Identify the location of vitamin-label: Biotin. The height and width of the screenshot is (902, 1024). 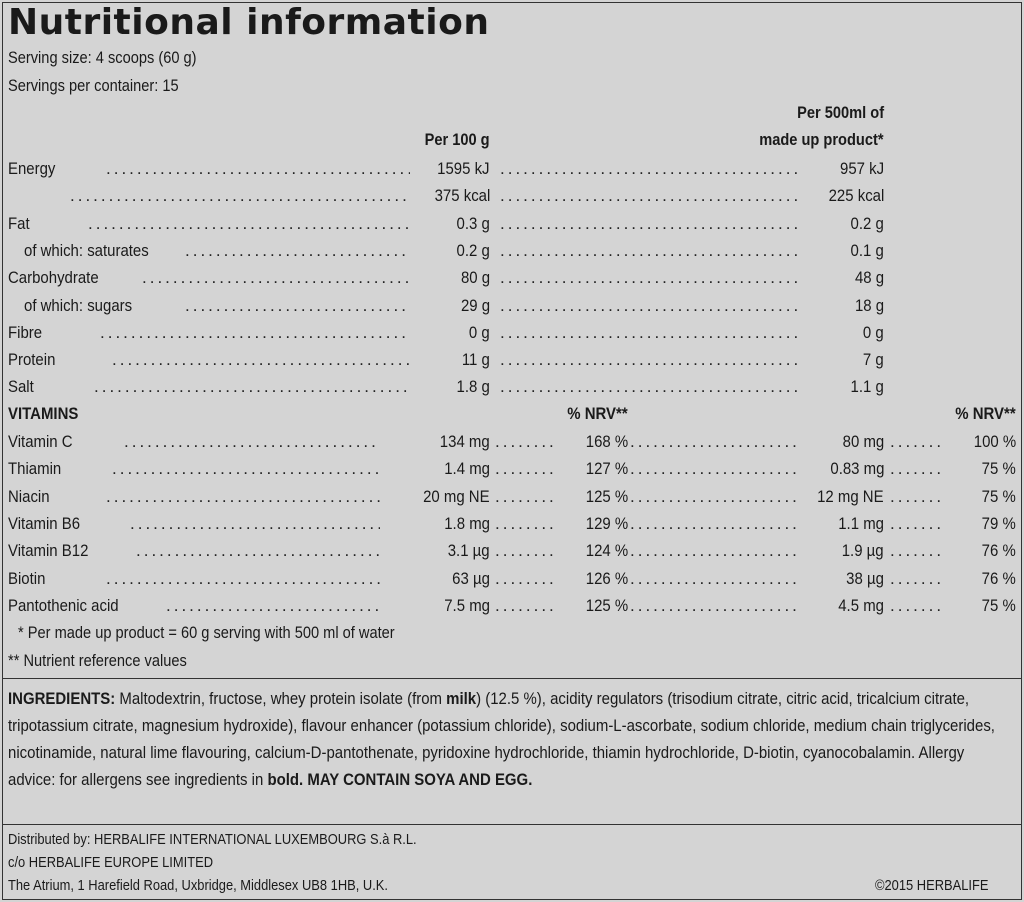
(27, 578).